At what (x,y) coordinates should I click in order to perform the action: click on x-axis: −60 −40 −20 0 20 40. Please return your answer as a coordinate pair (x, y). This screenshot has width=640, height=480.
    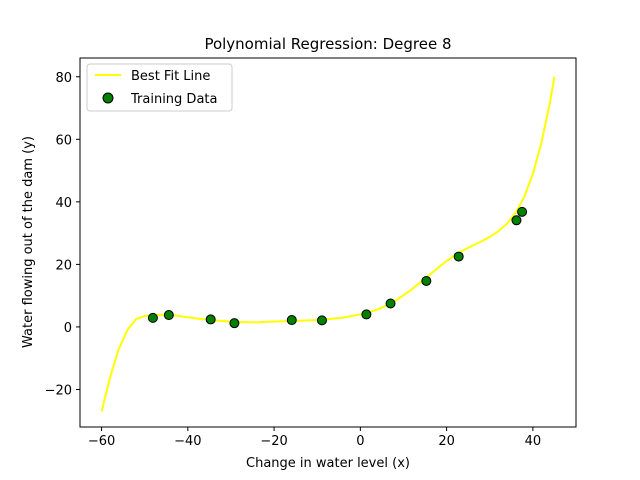
    Looking at the image, I should click on (314, 438).